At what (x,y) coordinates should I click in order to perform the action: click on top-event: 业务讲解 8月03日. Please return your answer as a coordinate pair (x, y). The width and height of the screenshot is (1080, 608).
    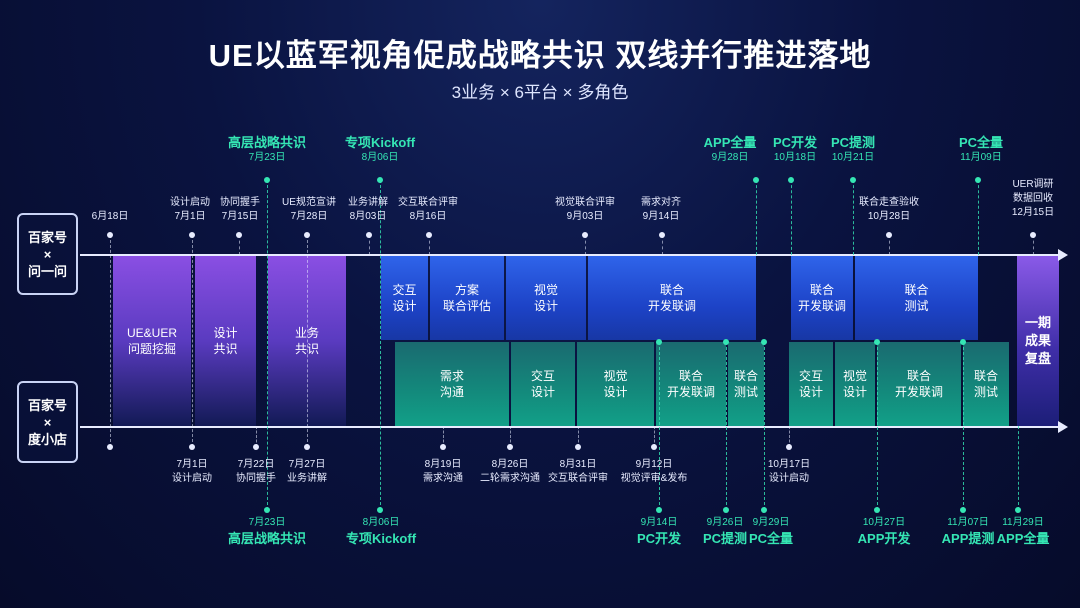
    Looking at the image, I should click on (368, 210).